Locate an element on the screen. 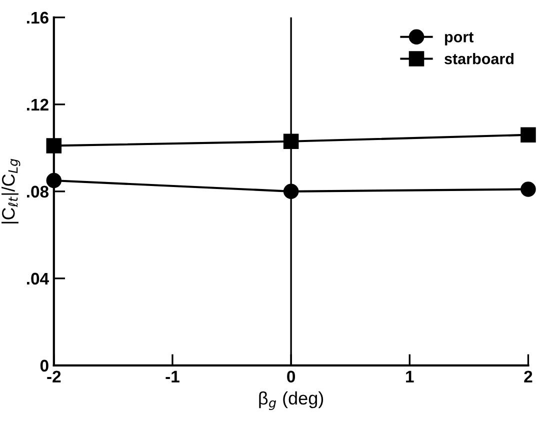  x-tick-label: -1 is located at coordinates (173, 376).